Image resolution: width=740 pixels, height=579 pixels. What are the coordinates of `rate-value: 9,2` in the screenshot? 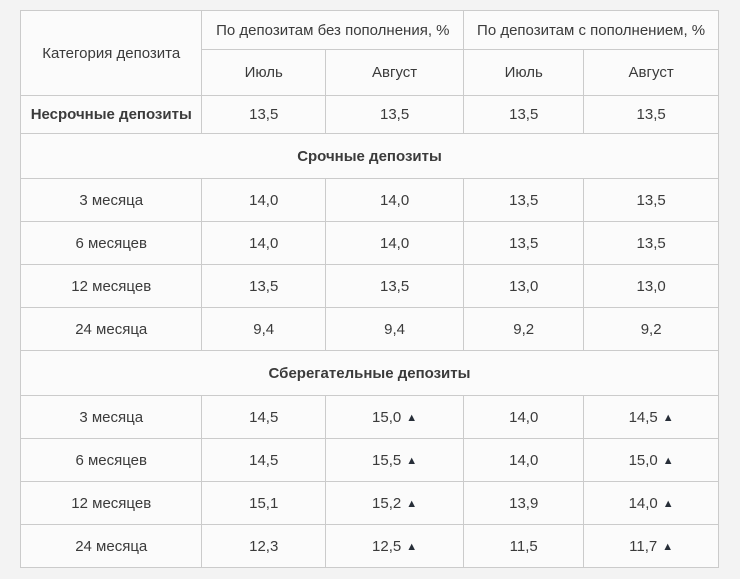 It's located at (651, 329).